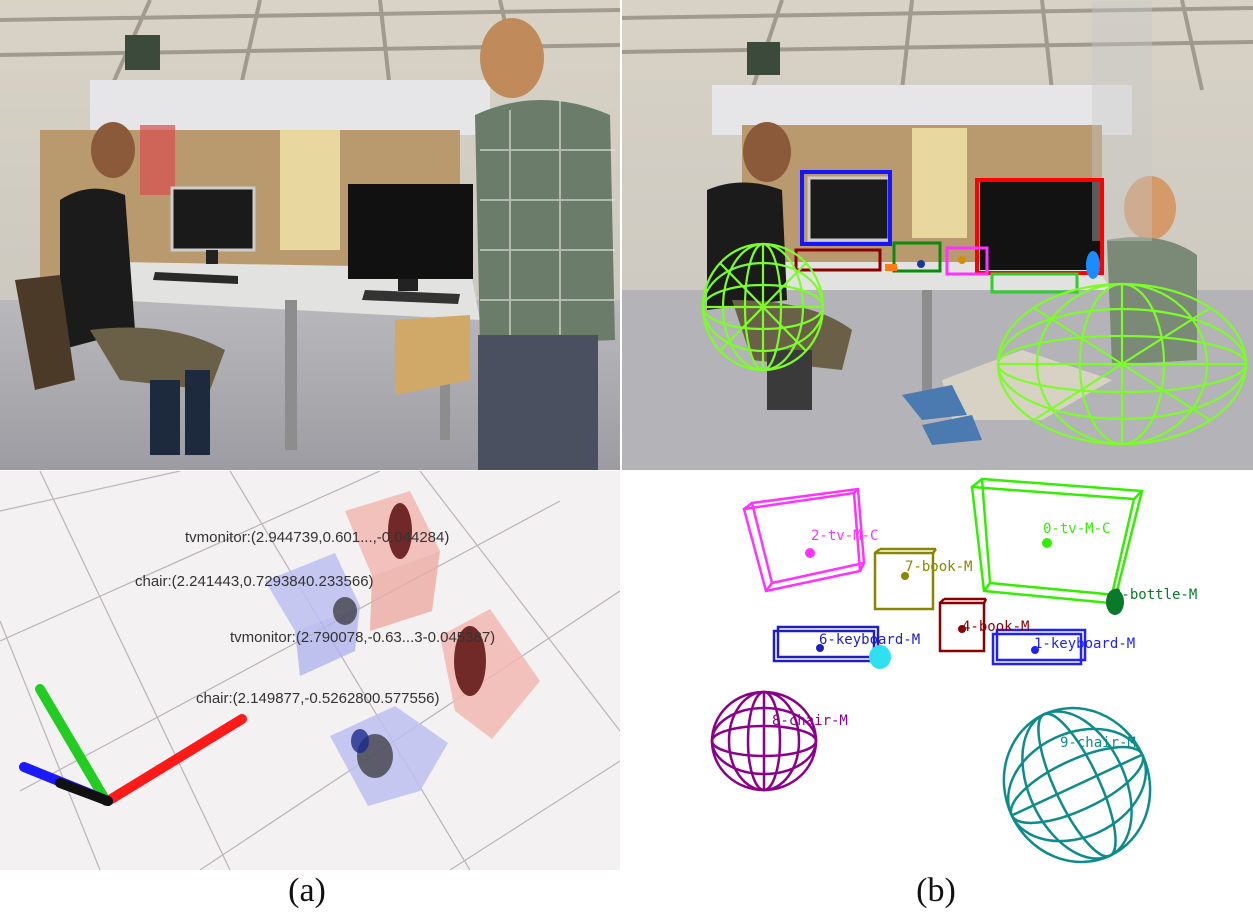  What do you see at coordinates (967, 261) in the screenshot?
I see `bbox-book-magenta` at bounding box center [967, 261].